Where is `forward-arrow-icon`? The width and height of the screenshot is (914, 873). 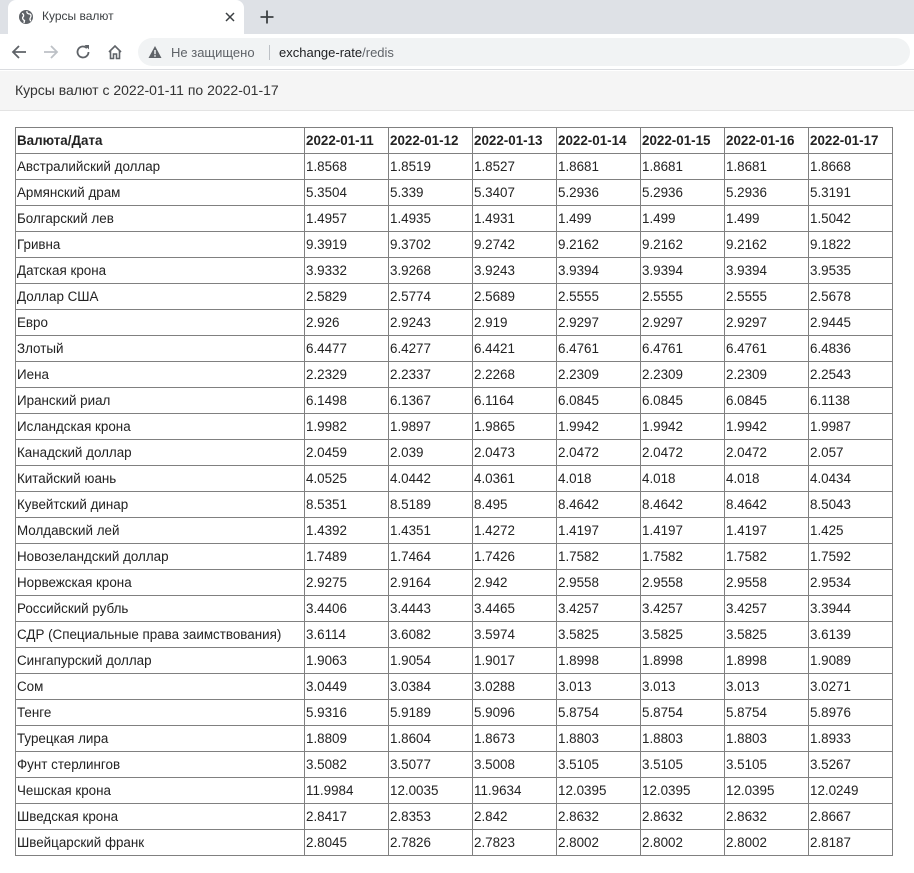 forward-arrow-icon is located at coordinates (51, 52).